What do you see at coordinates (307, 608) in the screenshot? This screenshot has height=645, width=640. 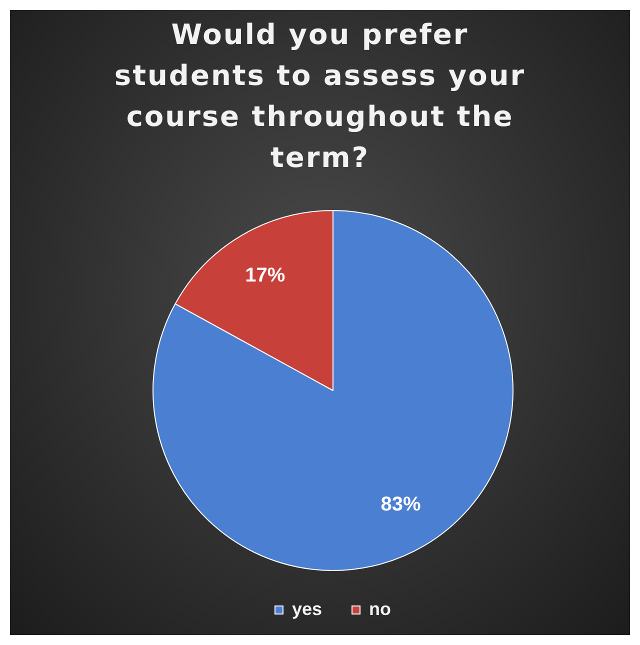 I see `legend-label: yes` at bounding box center [307, 608].